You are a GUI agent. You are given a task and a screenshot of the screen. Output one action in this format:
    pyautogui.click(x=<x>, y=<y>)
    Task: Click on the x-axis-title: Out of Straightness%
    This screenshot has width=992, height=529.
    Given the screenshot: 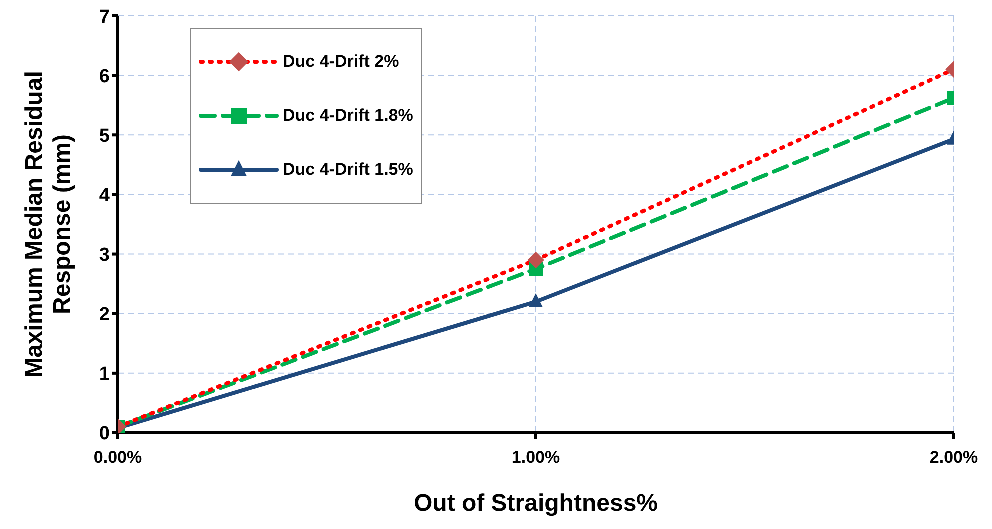 What is the action you would take?
    pyautogui.click(x=536, y=503)
    